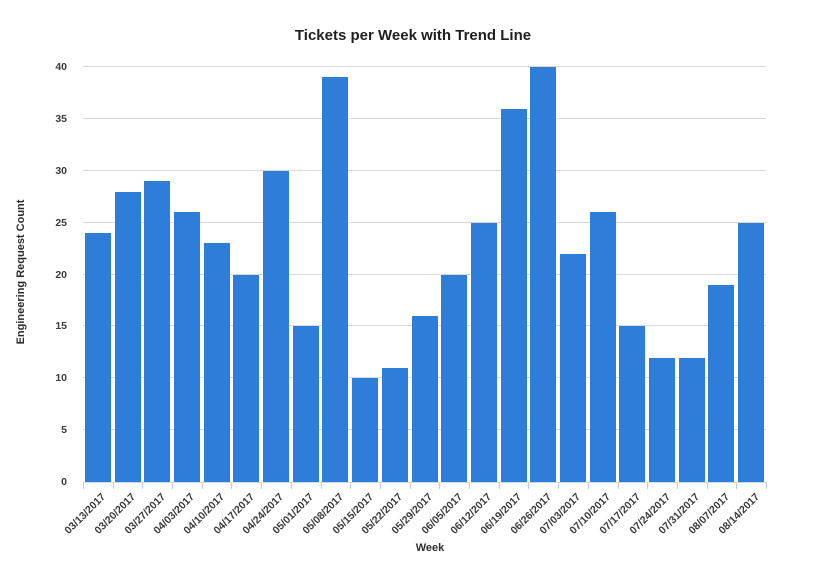 The width and height of the screenshot is (813, 565). Describe the element at coordinates (127, 336) in the screenshot. I see `bar-03/20/2017` at that location.